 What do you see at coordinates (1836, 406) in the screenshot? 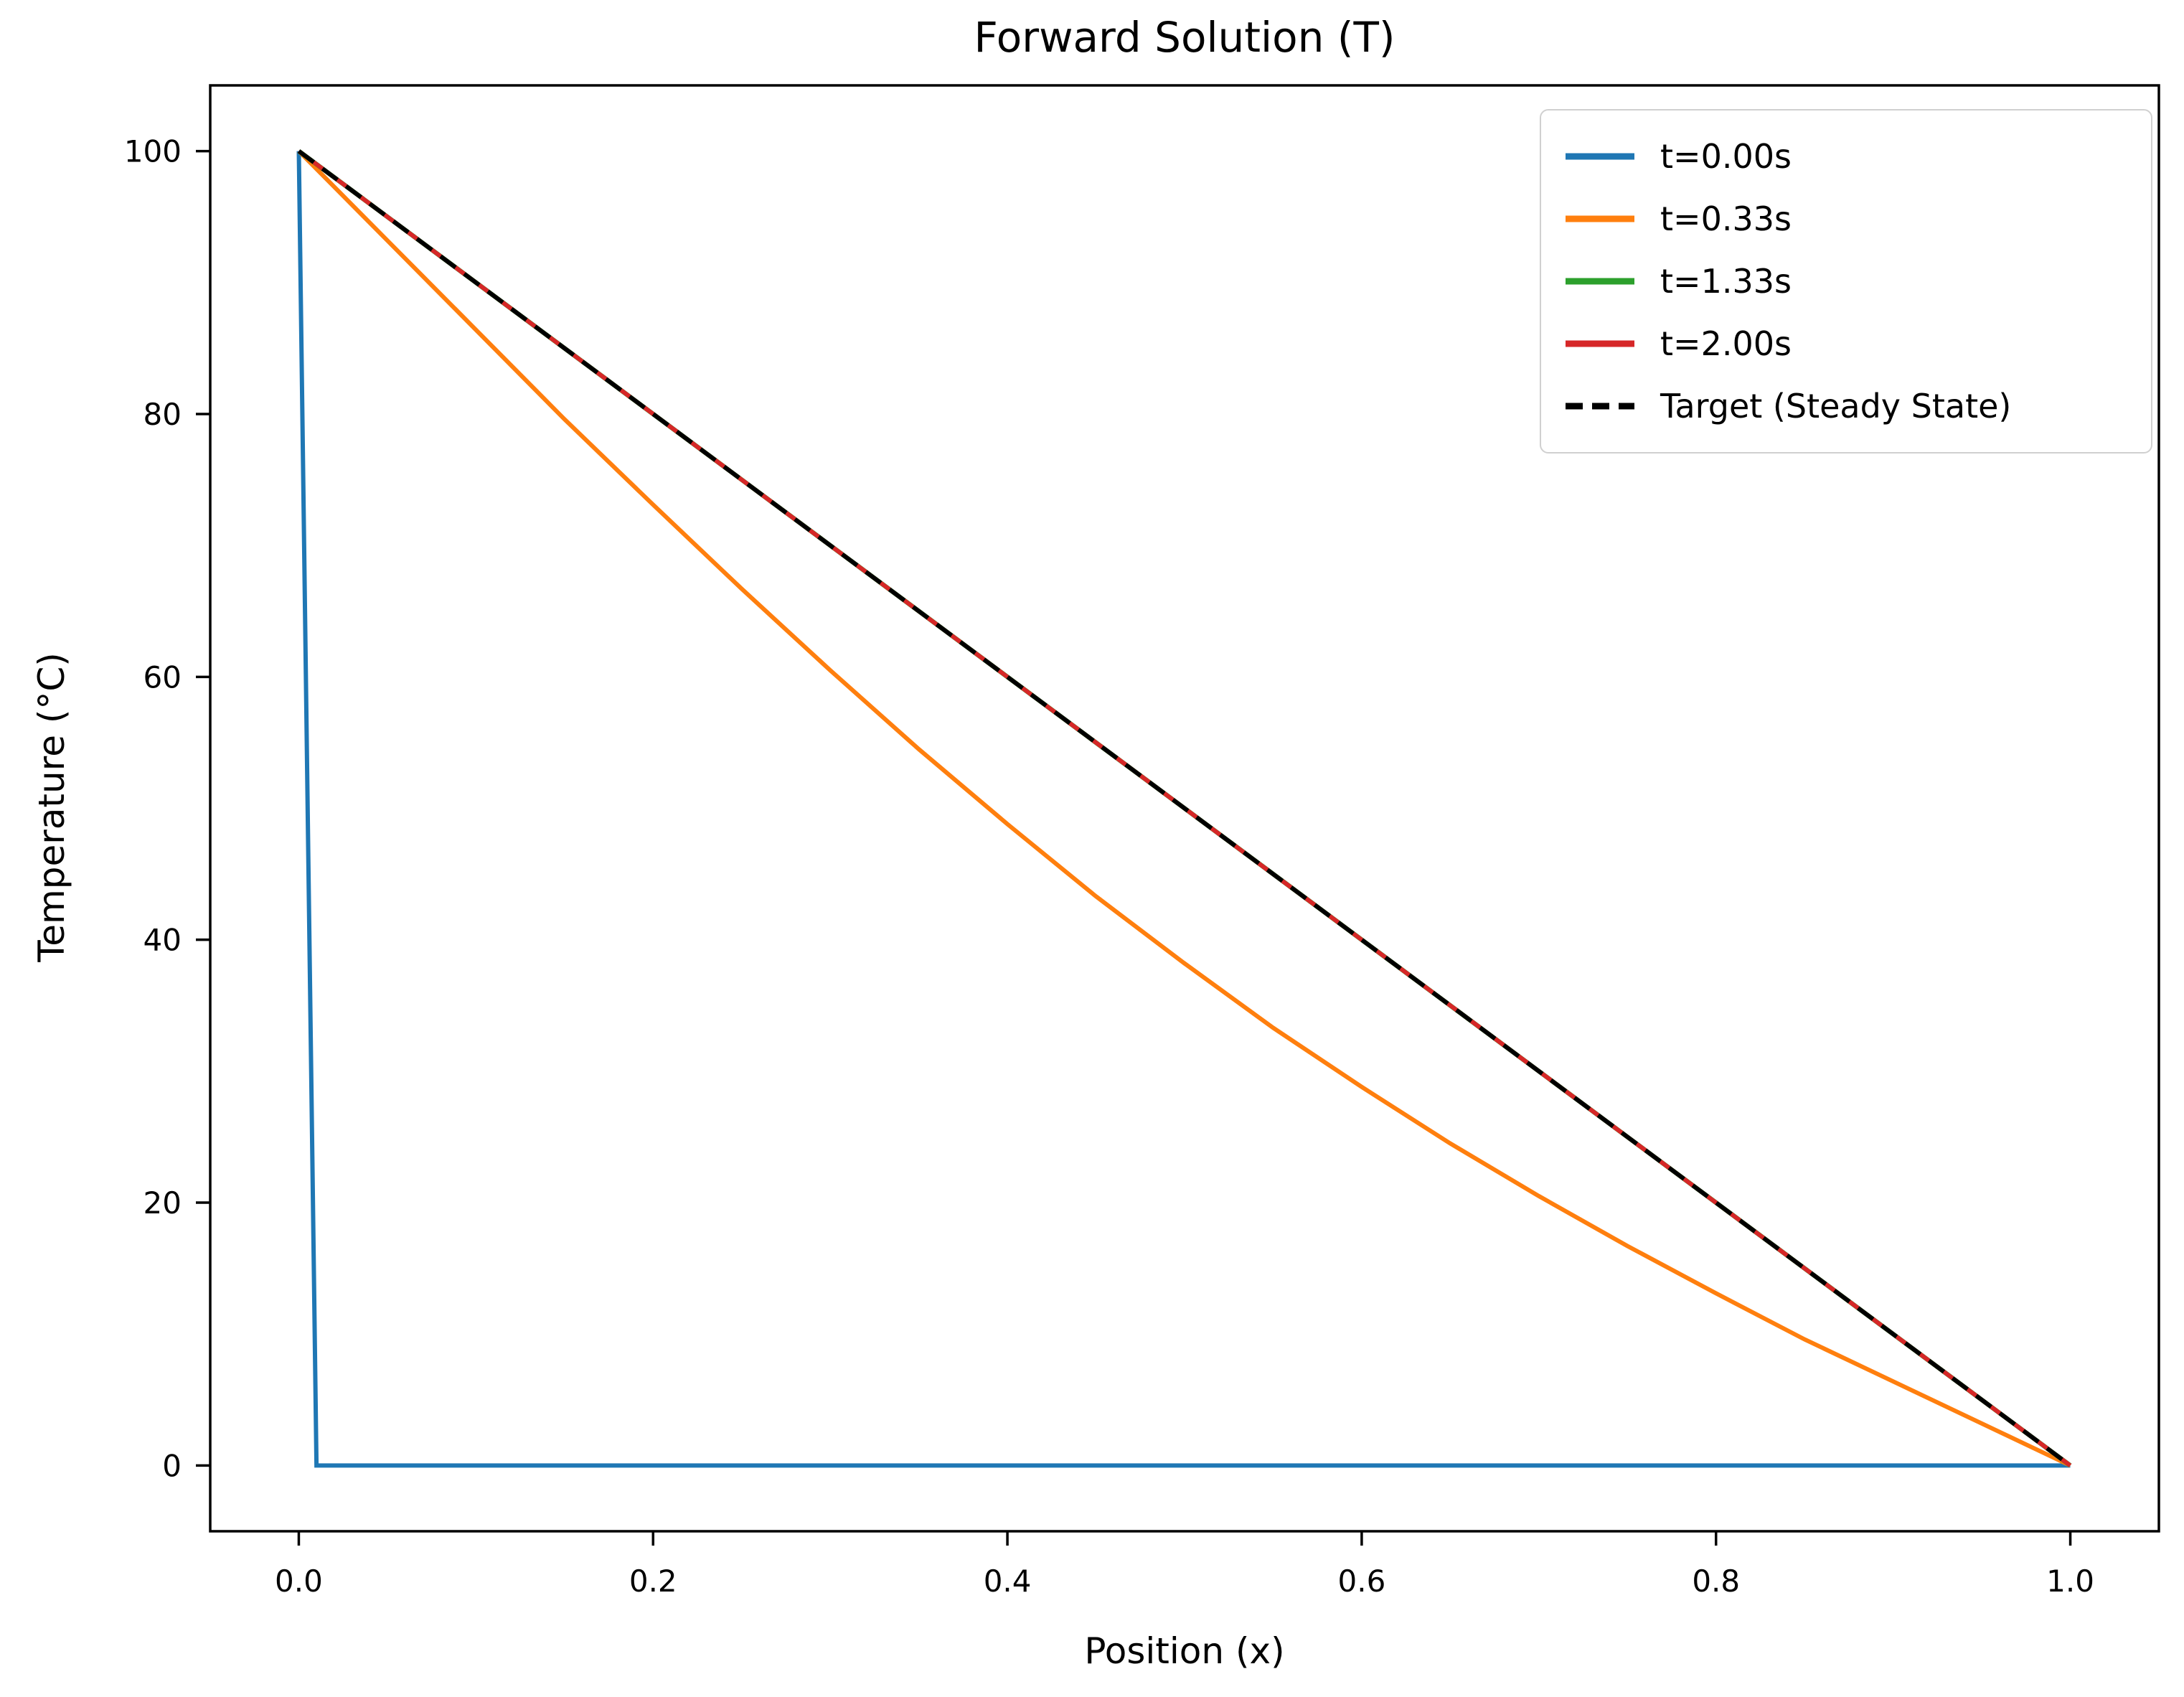
I see `legend-label: Target (Steady State)` at bounding box center [1836, 406].